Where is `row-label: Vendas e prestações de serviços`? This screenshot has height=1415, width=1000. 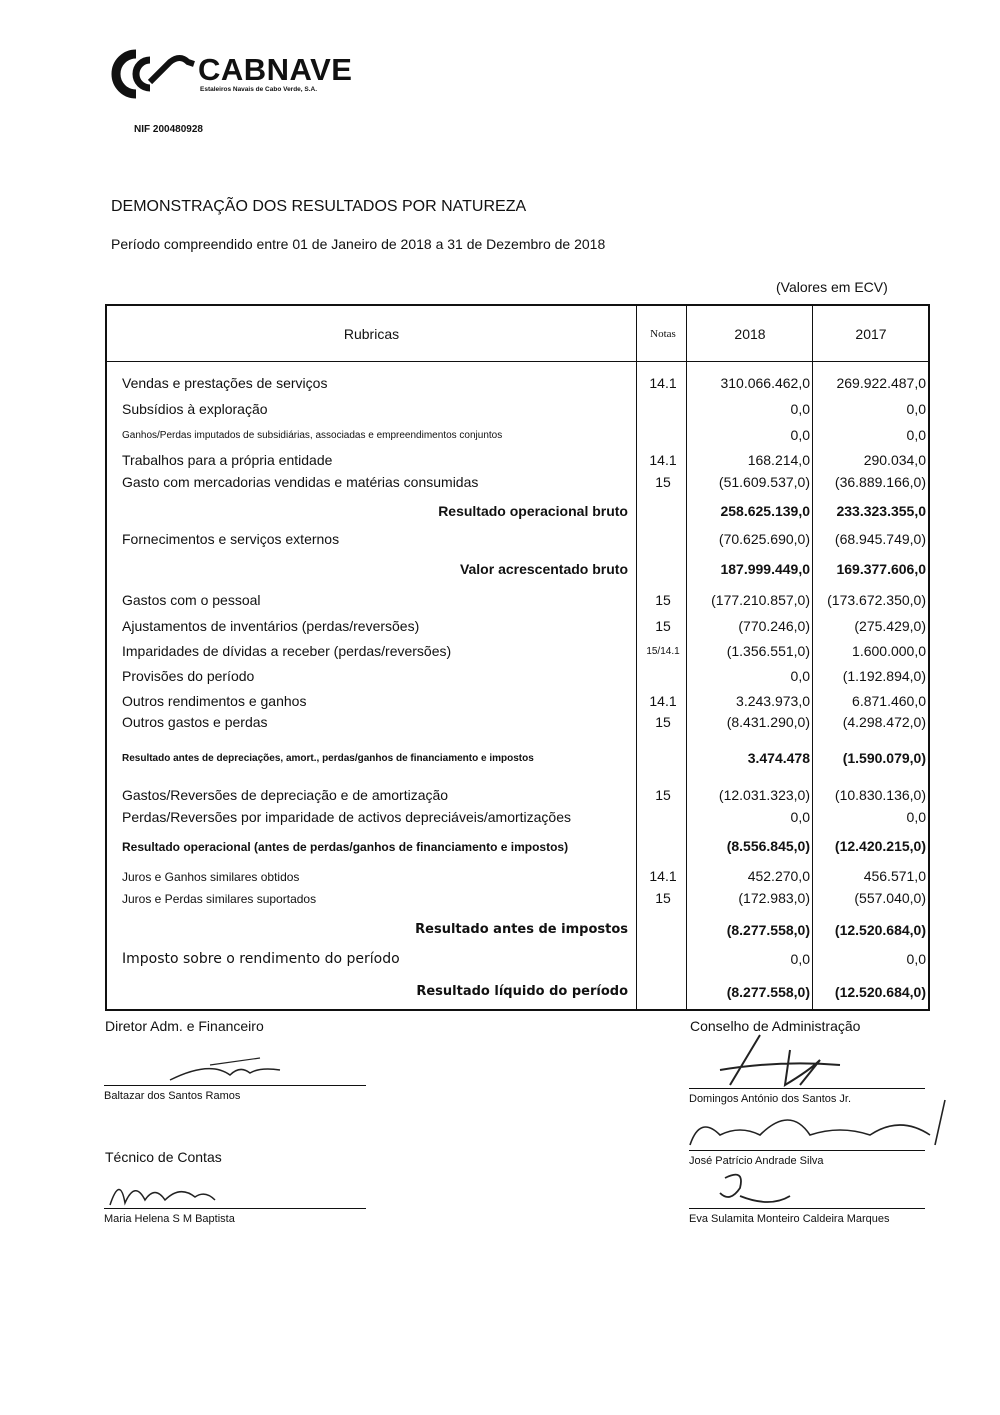 row-label: Vendas e prestações de serviços is located at coordinates (225, 383).